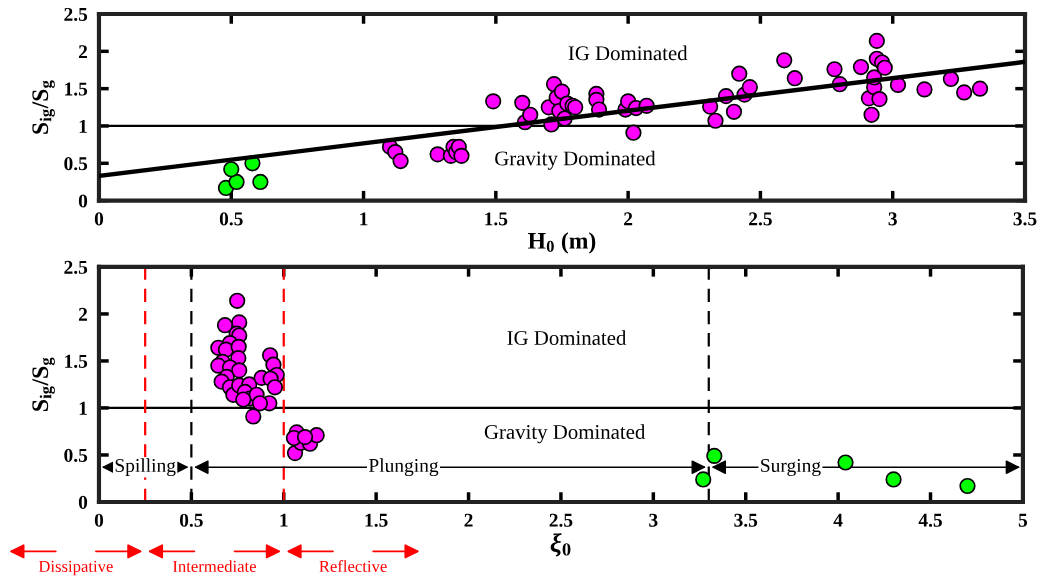 The height and width of the screenshot is (579, 1044). Describe the element at coordinates (1023, 520) in the screenshot. I see `x-tick-label: 5` at that location.